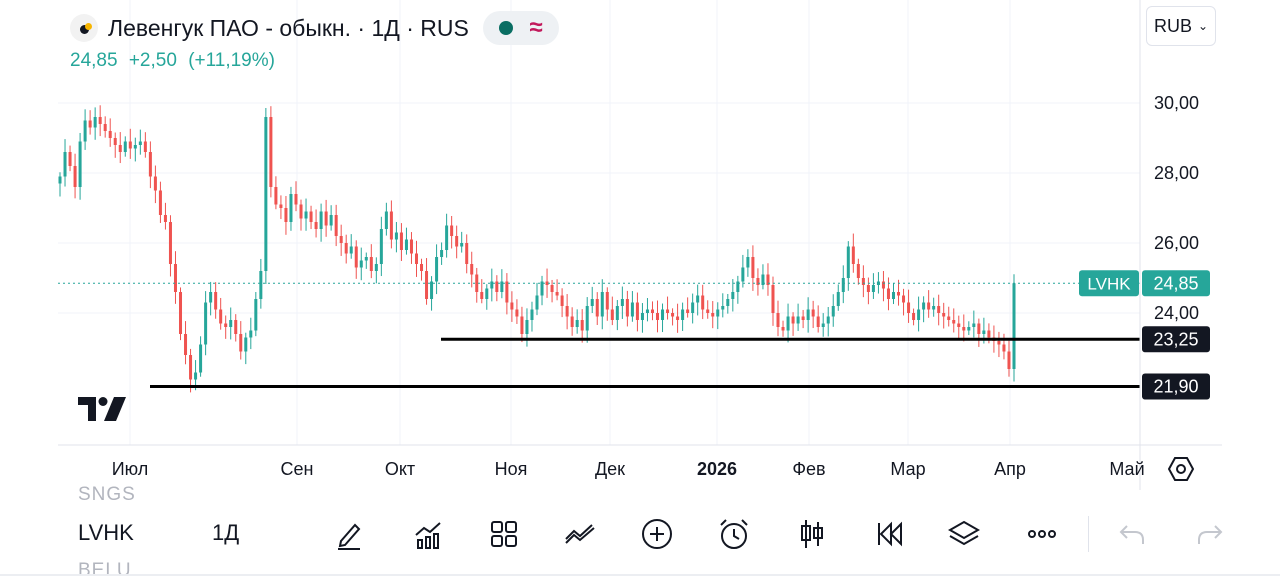 This screenshot has height=576, width=1280. Describe the element at coordinates (1176, 173) in the screenshot. I see `price-tick-label: 28,00` at that location.